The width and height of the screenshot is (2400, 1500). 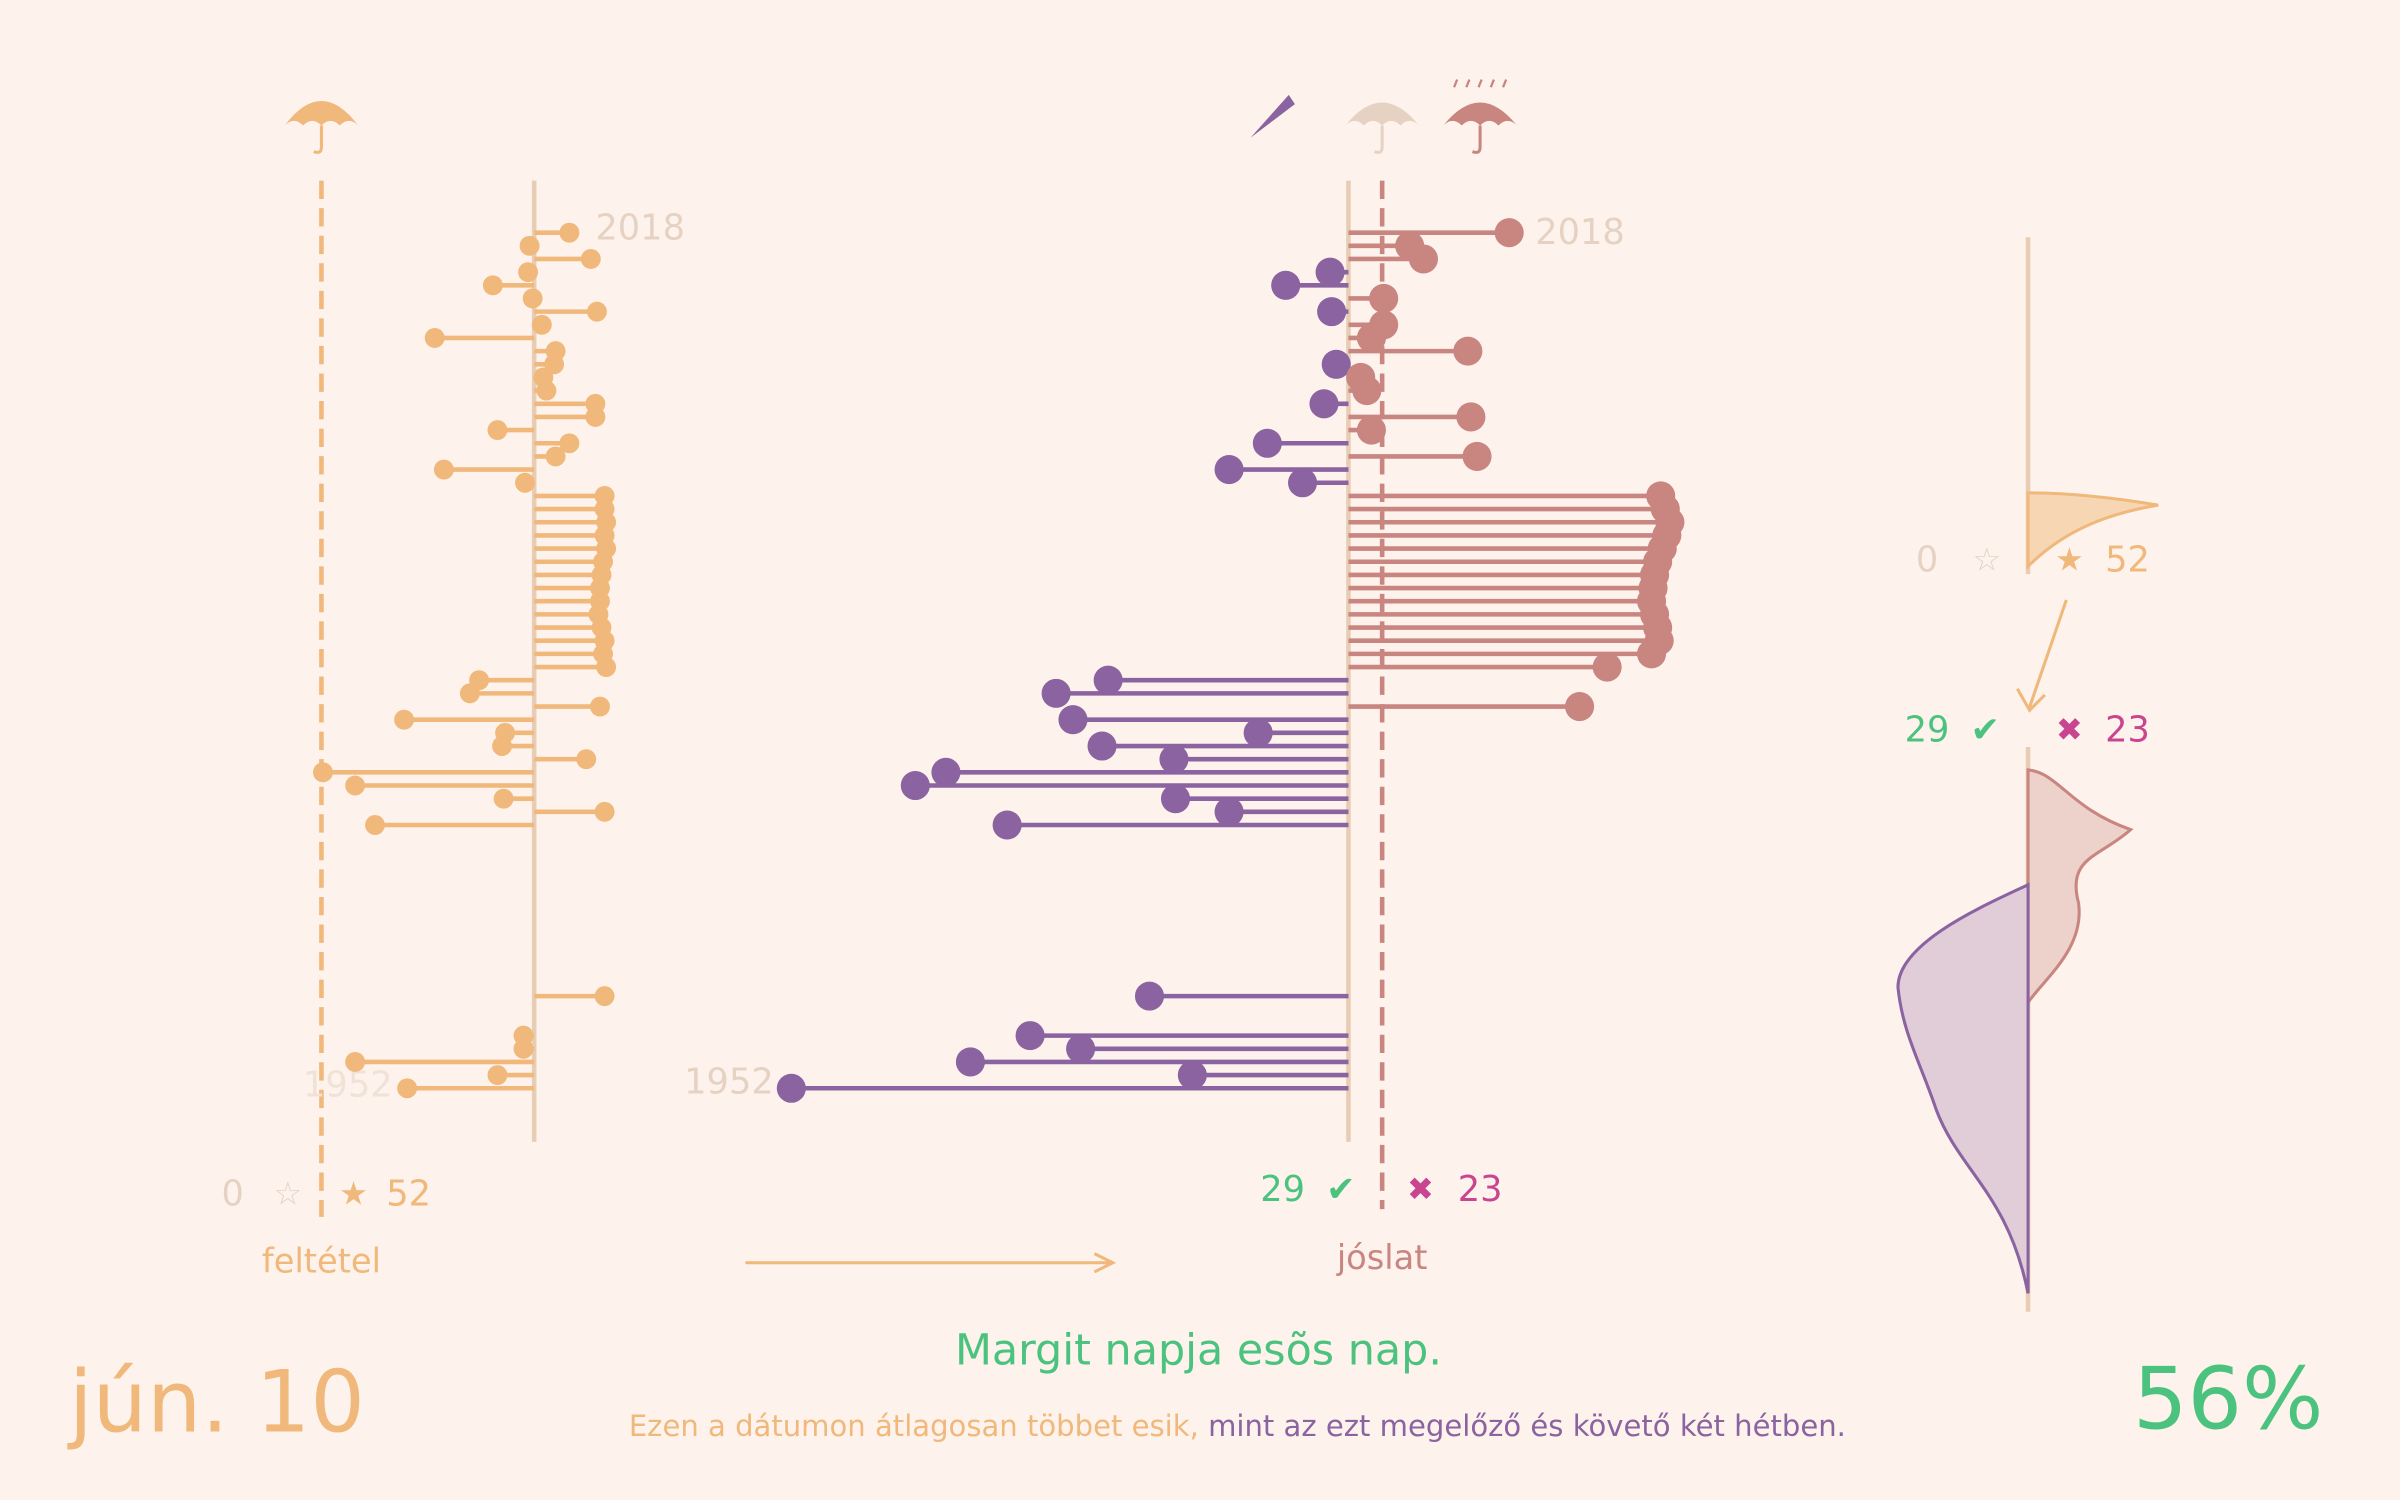 I want to click on panel-title: feltétel, so click(x=321, y=1260).